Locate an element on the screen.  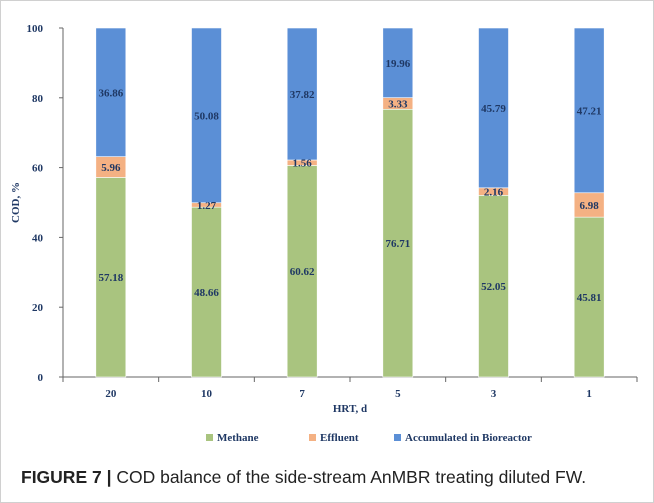
legend-label: Effluent is located at coordinates (339, 438).